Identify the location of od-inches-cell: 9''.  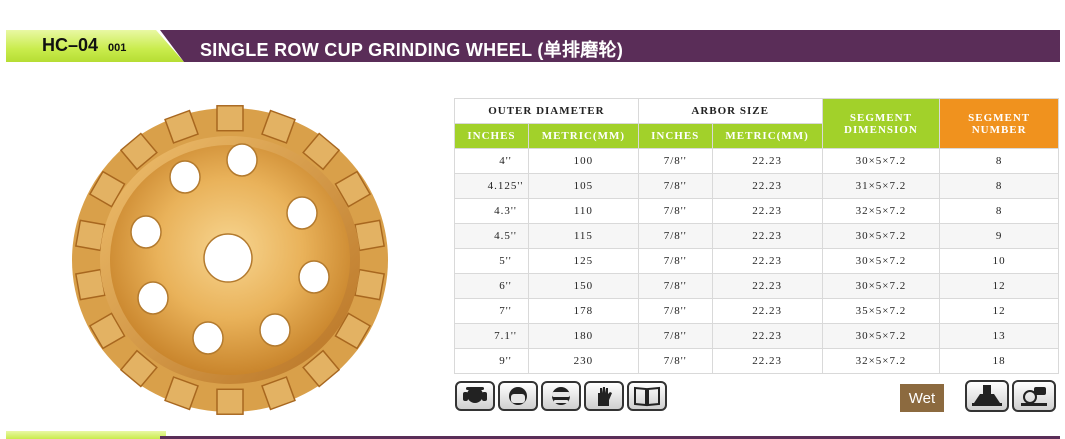
(491, 361).